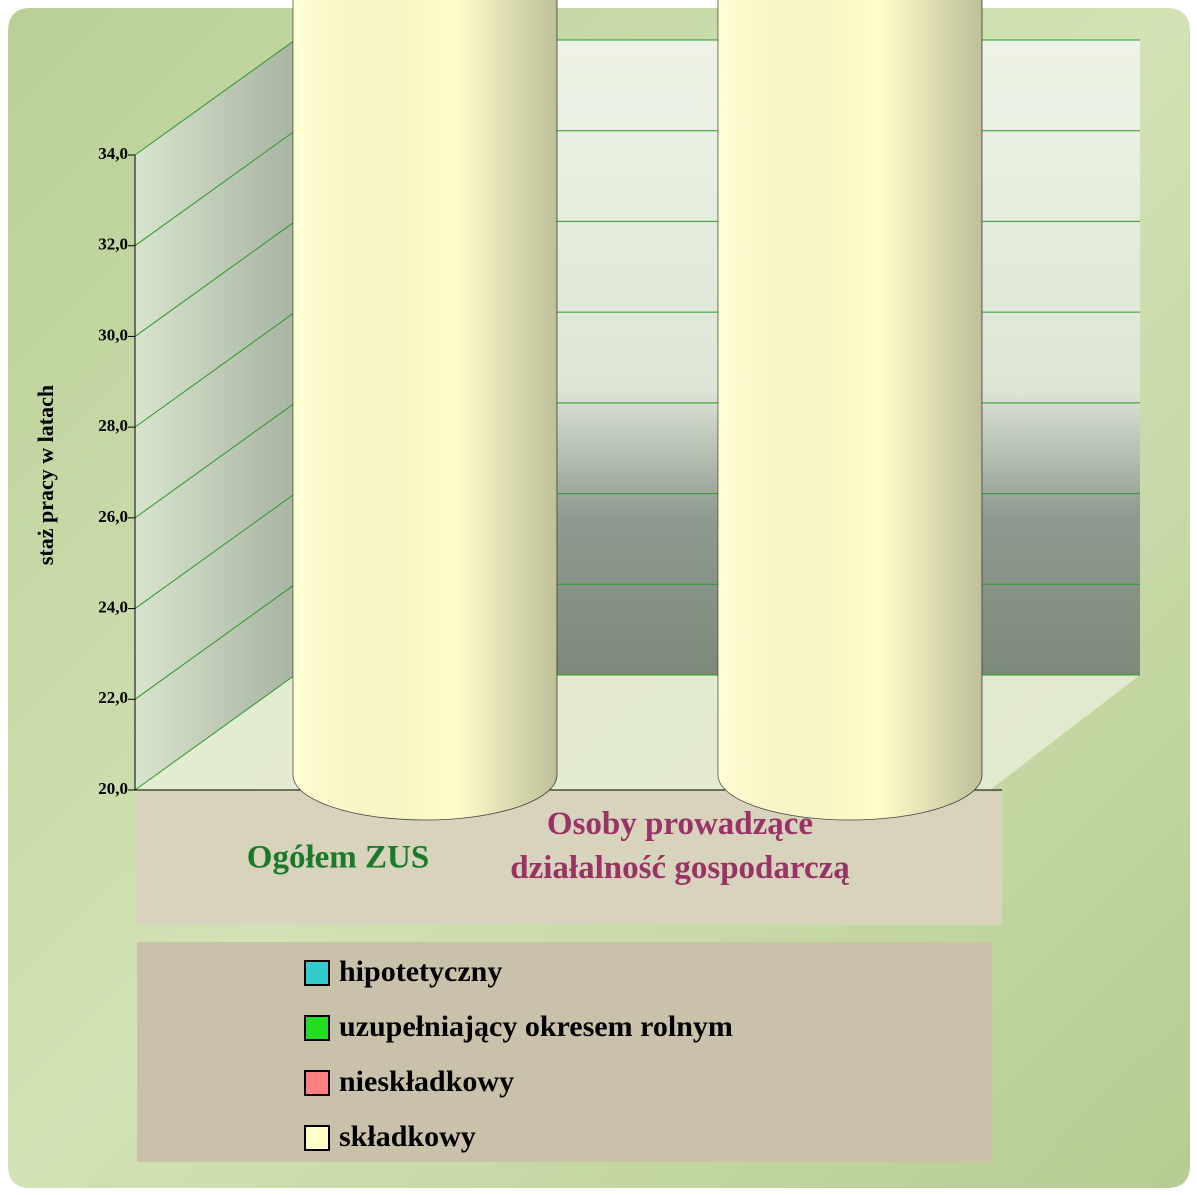 The width and height of the screenshot is (1197, 1195). I want to click on x-tick-label: Osoby prowadzące działalność gospodarczą, so click(680, 846).